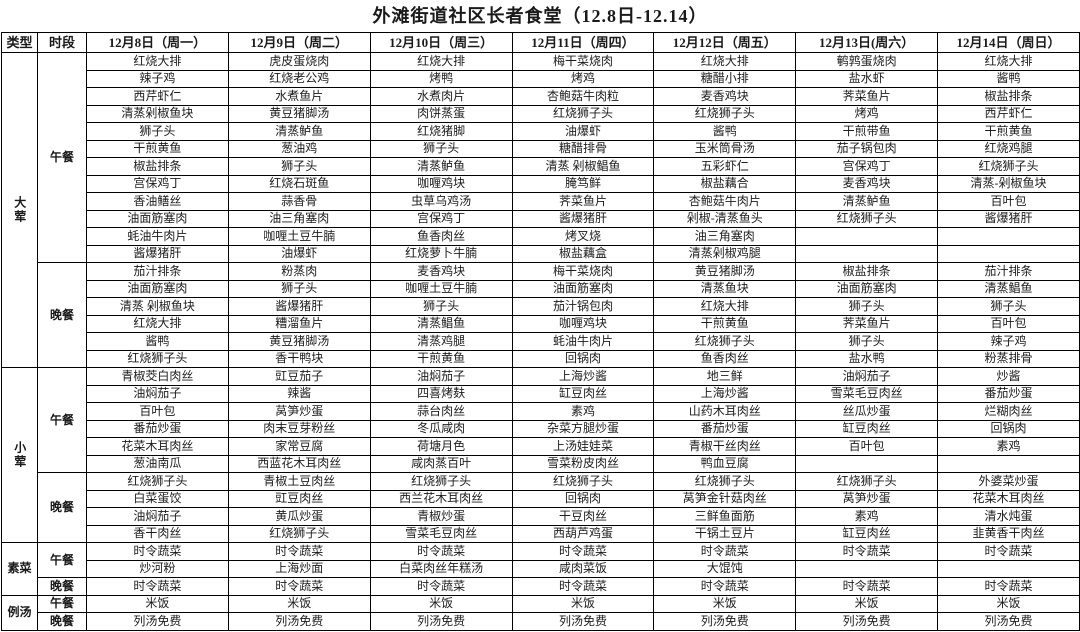 The image size is (1080, 632). I want to click on menu-row: 蚝油牛肉片 咖喱土豆牛腩 鱼香肉丝 烤叉烧 油三角塞肉, so click(541, 236).